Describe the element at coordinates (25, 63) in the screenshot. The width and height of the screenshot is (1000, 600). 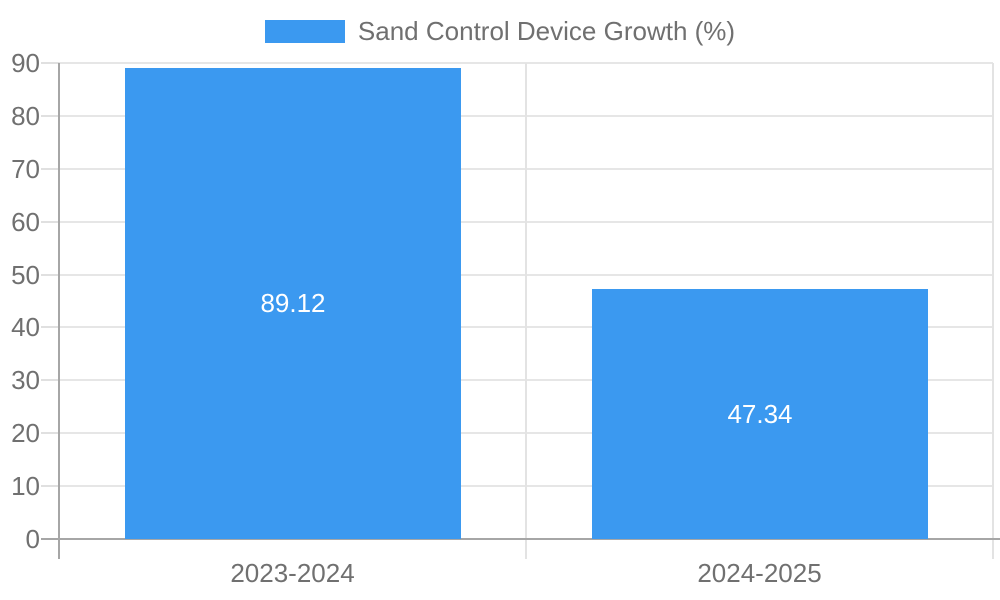
I see `y-axis-tick-label: 90` at that location.